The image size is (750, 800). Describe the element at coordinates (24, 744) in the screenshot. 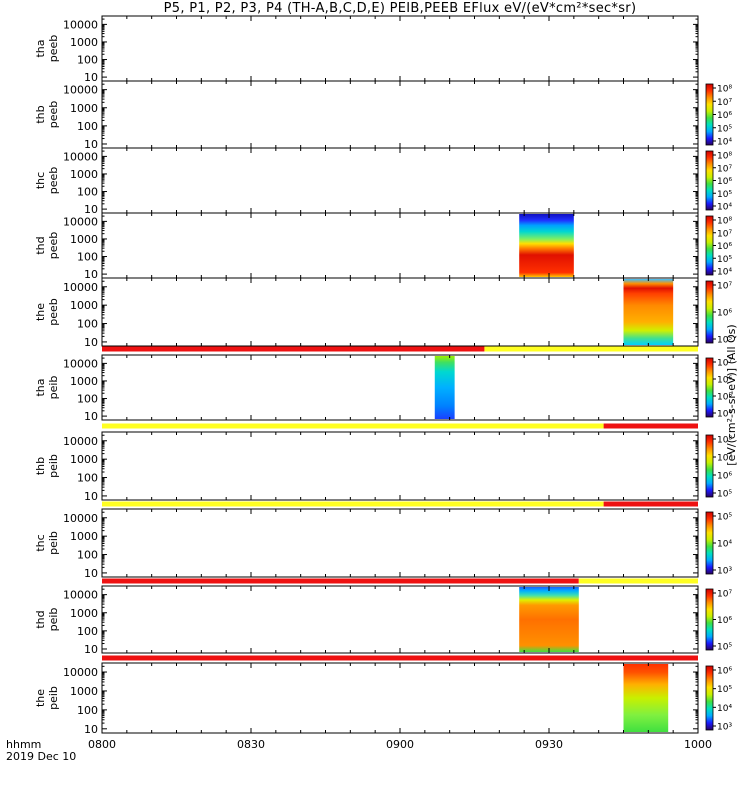

I see `time-format-label: hhmm` at that location.